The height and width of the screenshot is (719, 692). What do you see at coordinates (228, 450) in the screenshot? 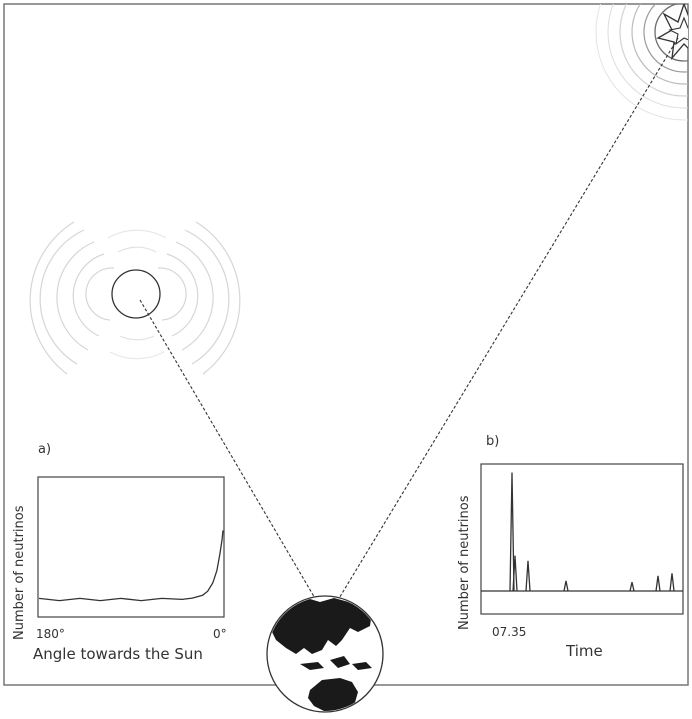
I see `path-sun-to-earth` at bounding box center [228, 450].